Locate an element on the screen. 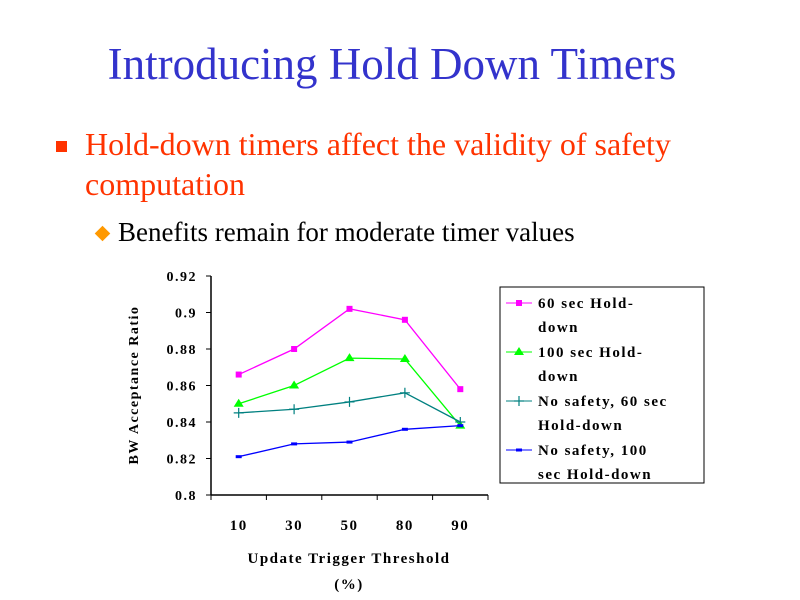 The width and height of the screenshot is (800, 600). y-tick-label: 0.86 is located at coordinates (182, 387).